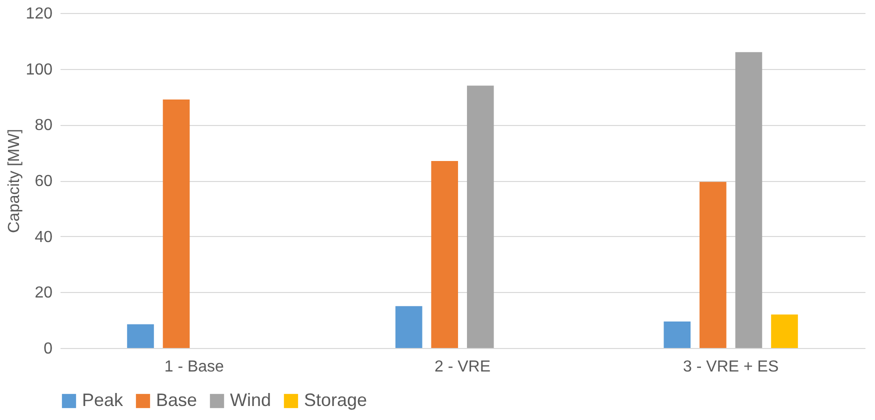 The image size is (875, 420). Describe the element at coordinates (336, 400) in the screenshot. I see `legend-label: Storage` at that location.